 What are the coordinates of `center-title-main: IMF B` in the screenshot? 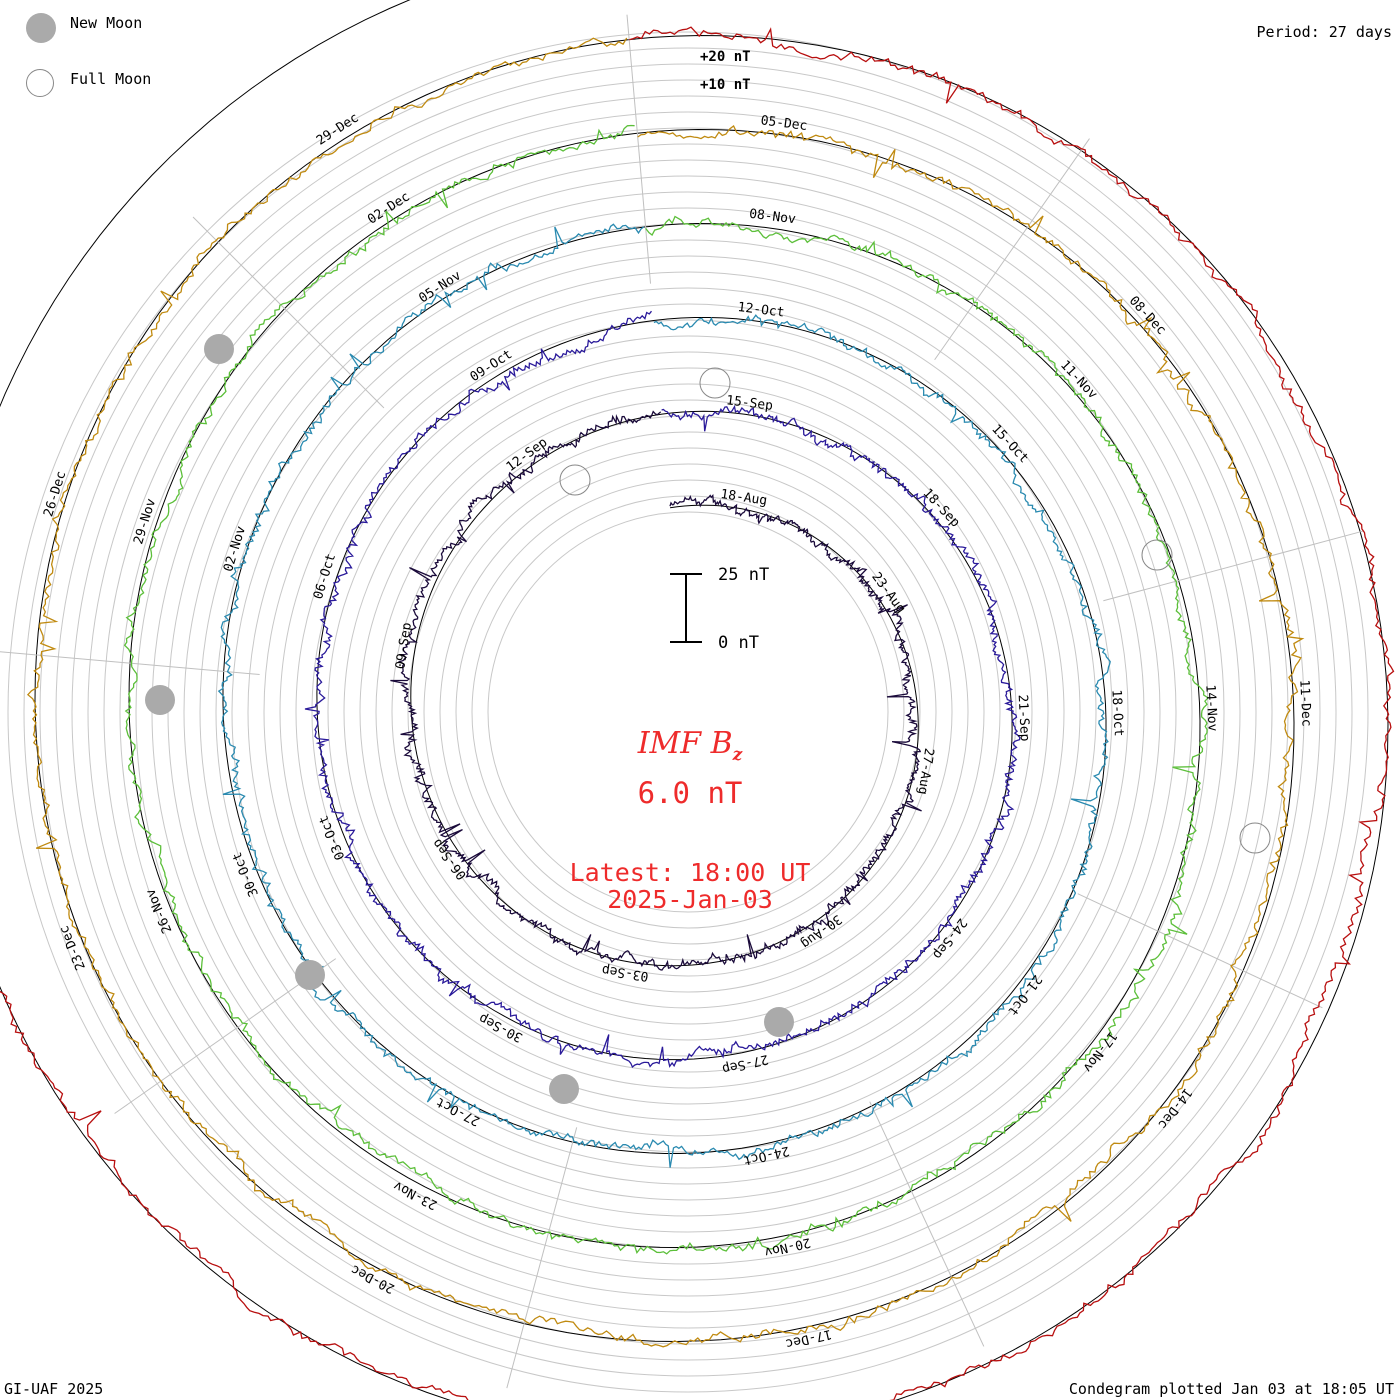 It's located at (685, 743).